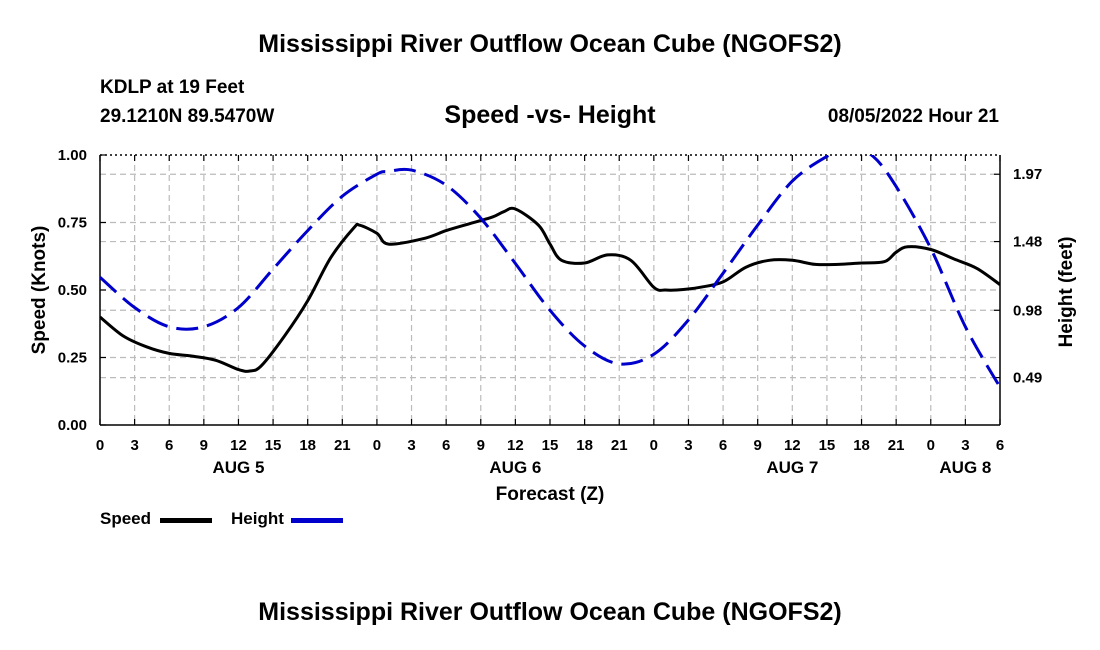  What do you see at coordinates (72, 290) in the screenshot?
I see `y-tick-label: 0.50` at bounding box center [72, 290].